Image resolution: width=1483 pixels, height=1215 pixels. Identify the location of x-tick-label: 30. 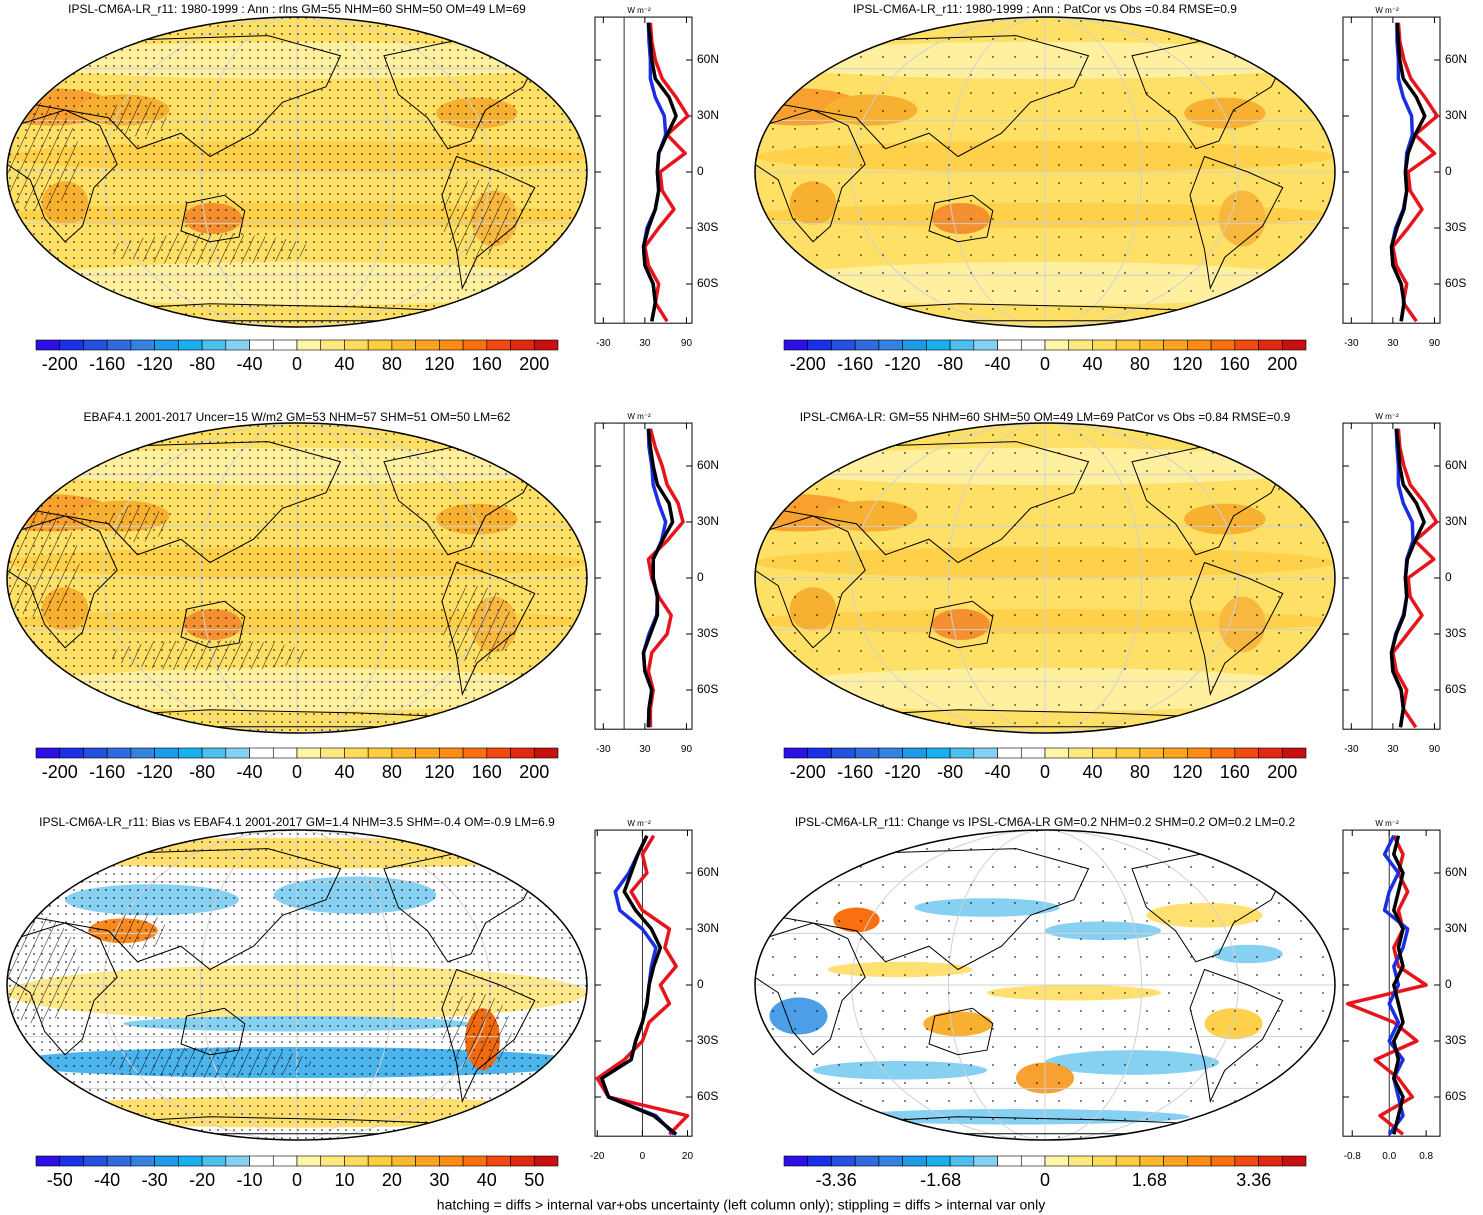
(645, 749).